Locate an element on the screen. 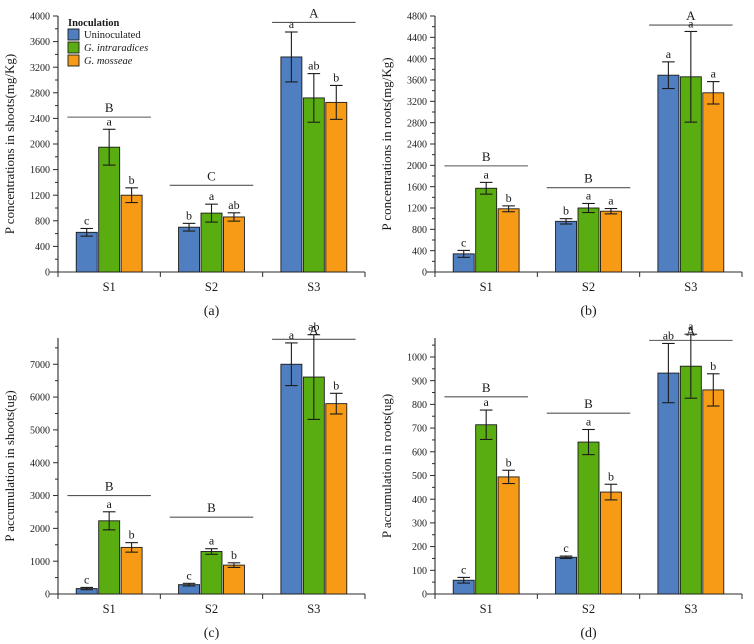  legend-title: Inoculation is located at coordinates (94, 23).